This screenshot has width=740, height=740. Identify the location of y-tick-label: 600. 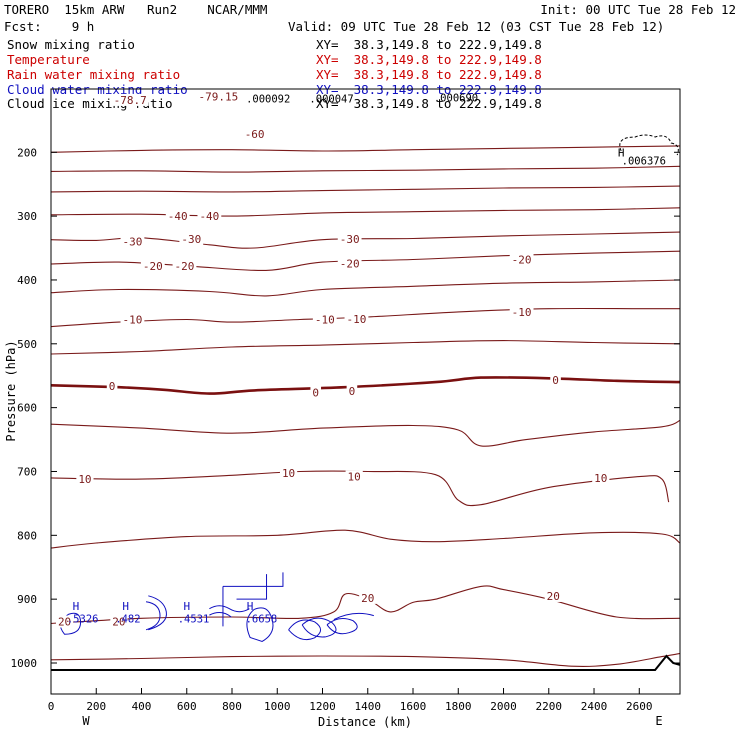
(27, 408).